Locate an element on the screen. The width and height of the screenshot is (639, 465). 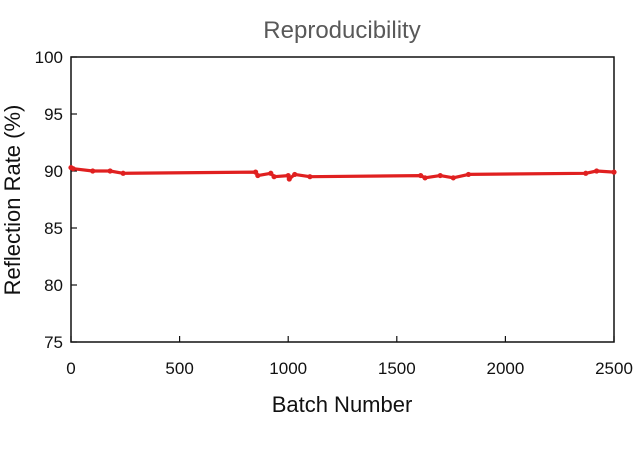
chart-title: Reproducibility is located at coordinates (341, 30).